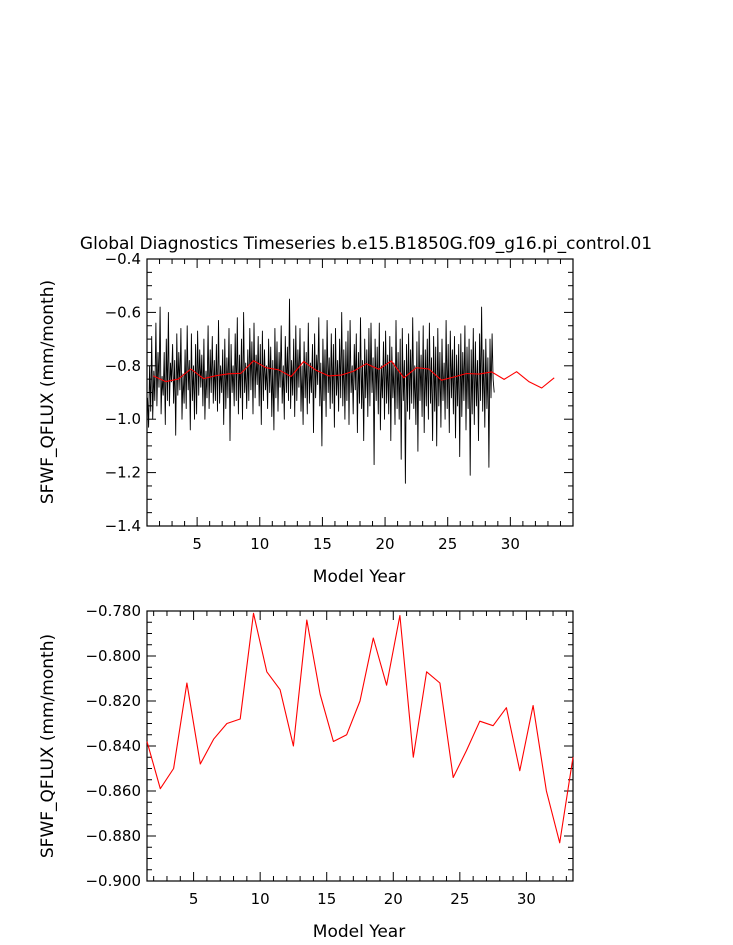  Describe the element at coordinates (321, 391) in the screenshot. I see `monthly-series-line` at that location.